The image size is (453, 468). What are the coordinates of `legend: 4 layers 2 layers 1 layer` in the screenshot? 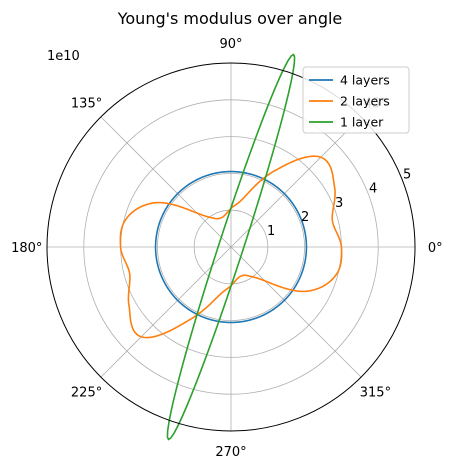 It's located at (356, 100).